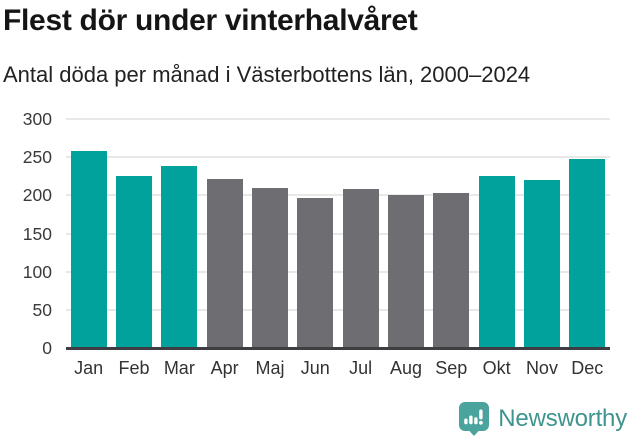 The width and height of the screenshot is (631, 439). What do you see at coordinates (270, 368) in the screenshot?
I see `x-tick-label-maj: Maj` at bounding box center [270, 368].